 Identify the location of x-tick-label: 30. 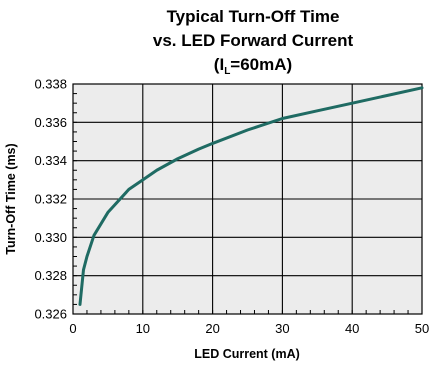
(282, 328).